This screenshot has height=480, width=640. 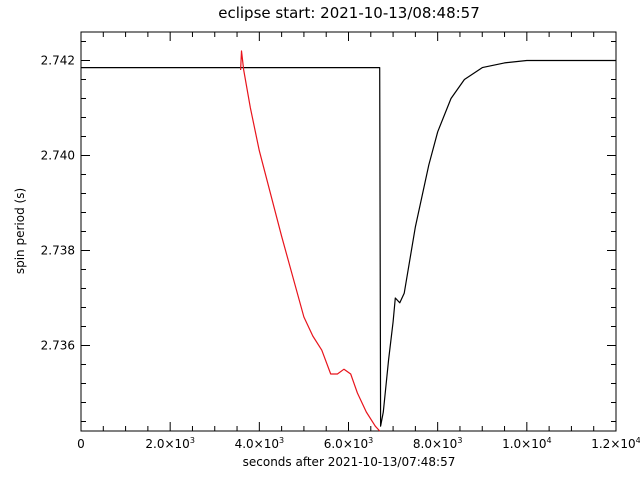 What do you see at coordinates (58, 251) in the screenshot?
I see `y-tick-label: 2.738` at bounding box center [58, 251].